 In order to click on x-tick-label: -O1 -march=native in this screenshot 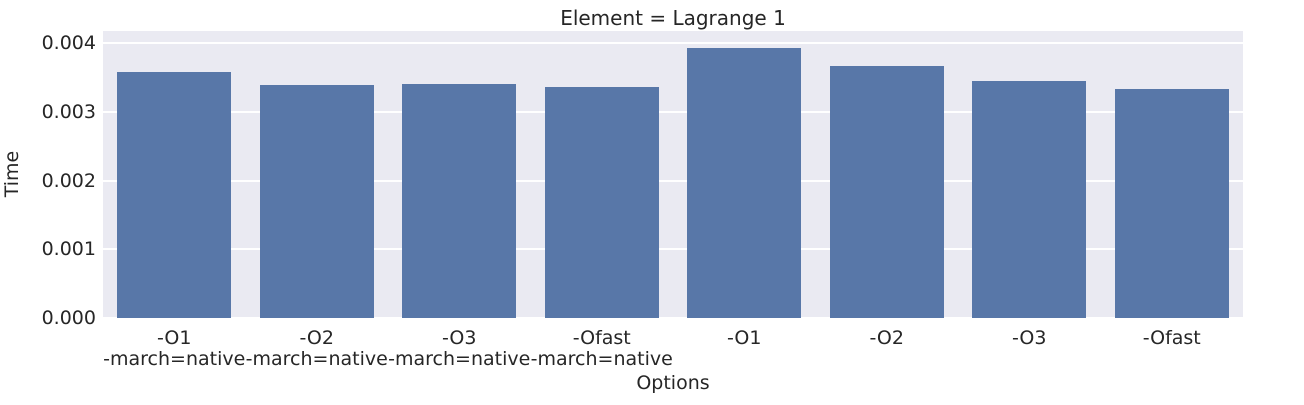, I will do `click(174, 349)`.